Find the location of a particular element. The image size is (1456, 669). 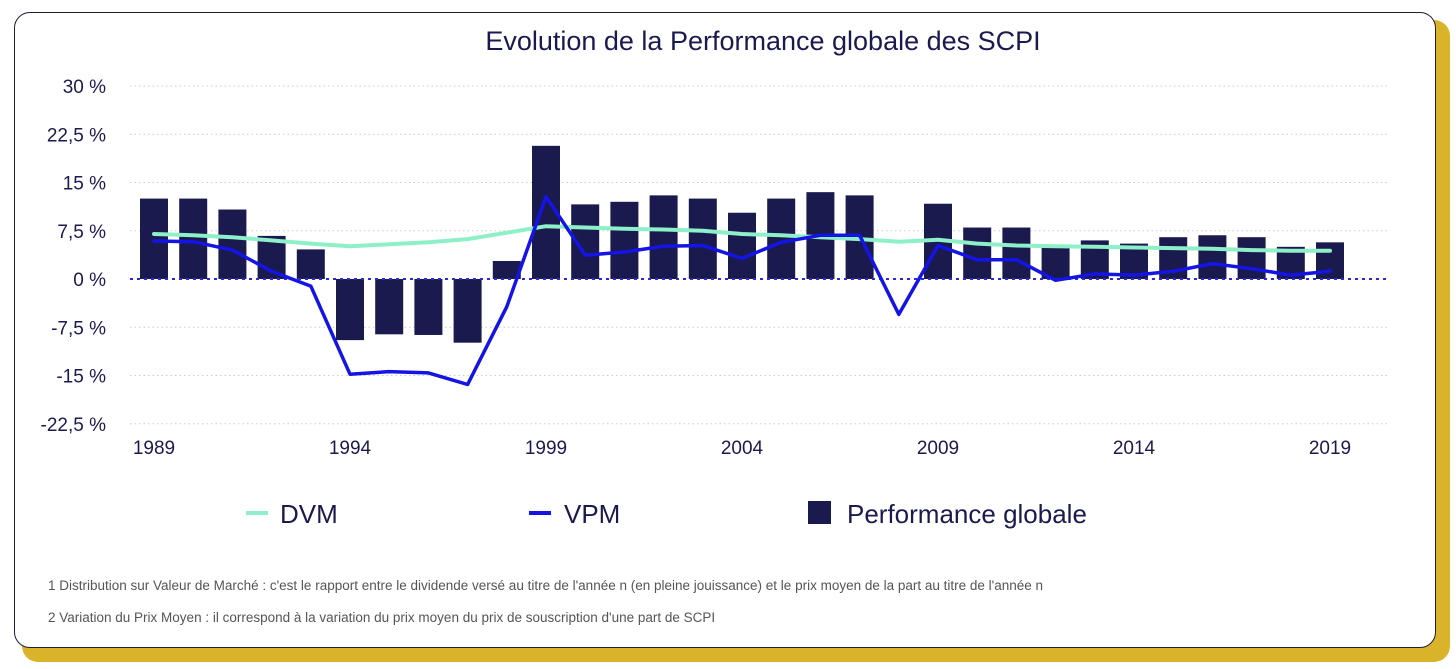

y-axis-ticks: 30 % 22,5 % 15 % 7,5 % 0 % -7,5 % -15 % -22,5 % is located at coordinates (74, 256).